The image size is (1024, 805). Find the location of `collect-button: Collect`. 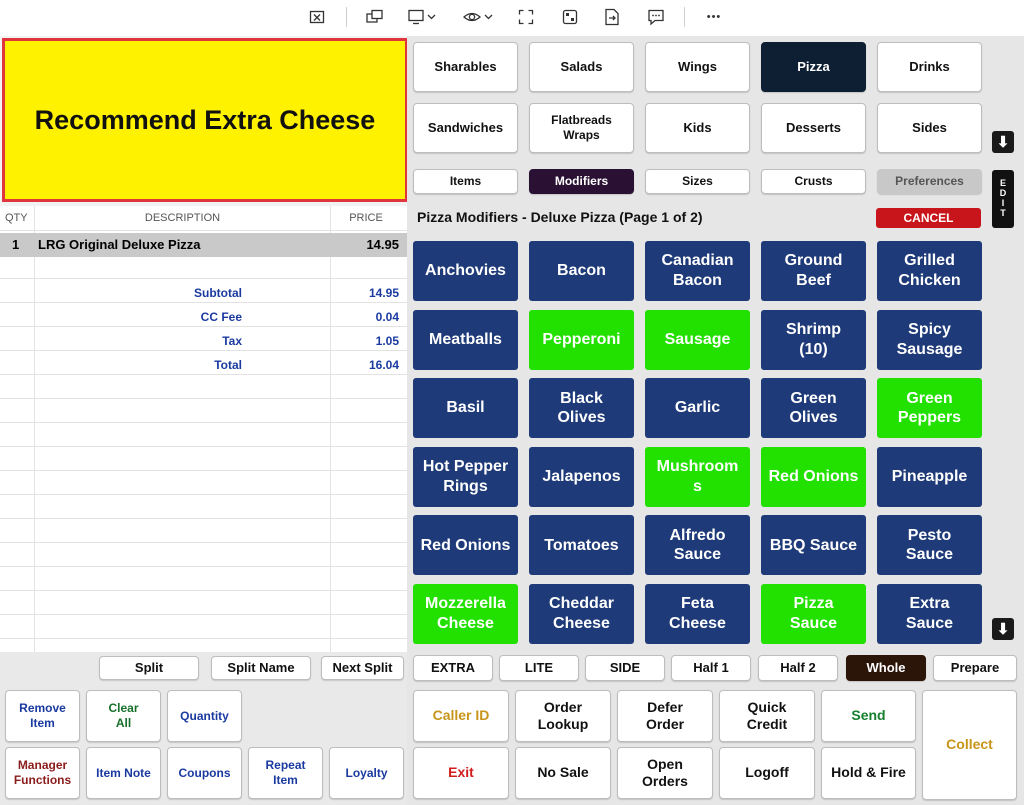

collect-button: Collect is located at coordinates (969, 745).